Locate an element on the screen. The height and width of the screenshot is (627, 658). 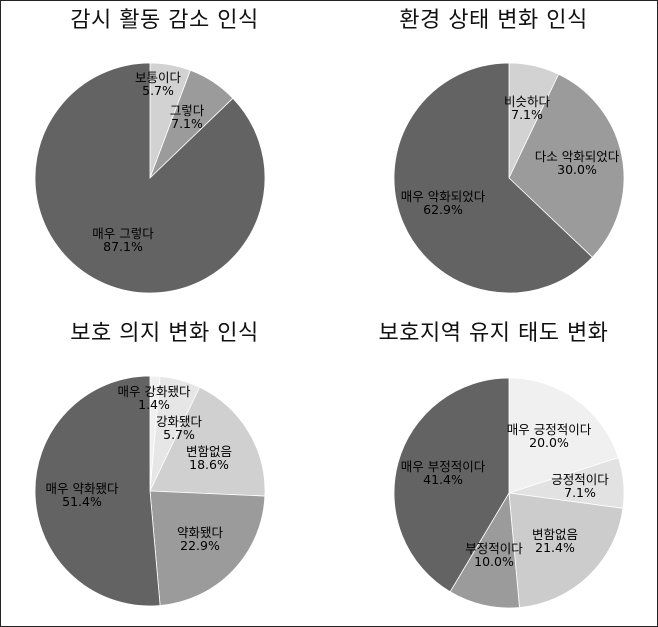
slice-label: 그렇다 7.1% is located at coordinates (187, 117).